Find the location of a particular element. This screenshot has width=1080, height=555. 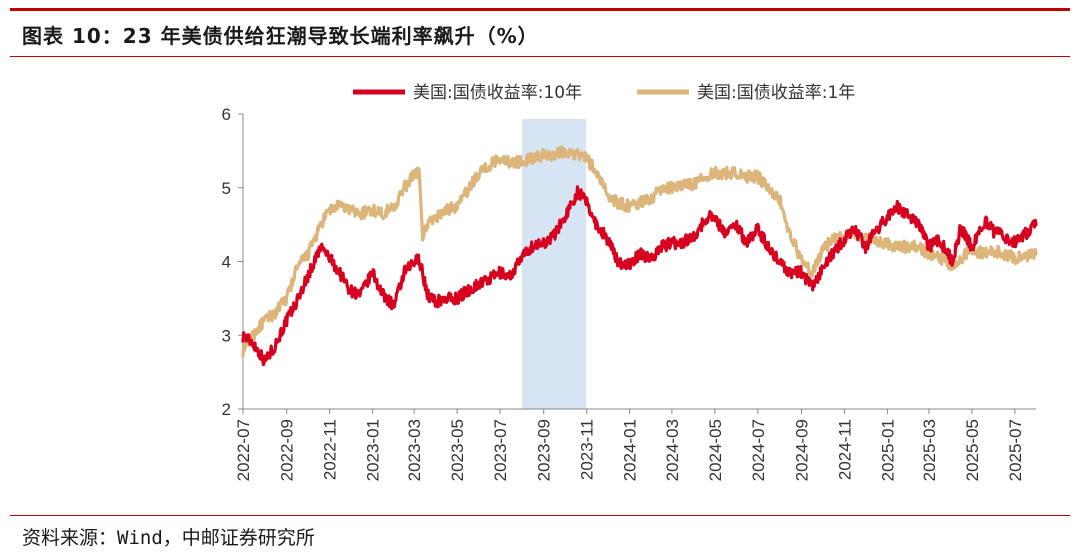

top-rule is located at coordinates (540, 9).